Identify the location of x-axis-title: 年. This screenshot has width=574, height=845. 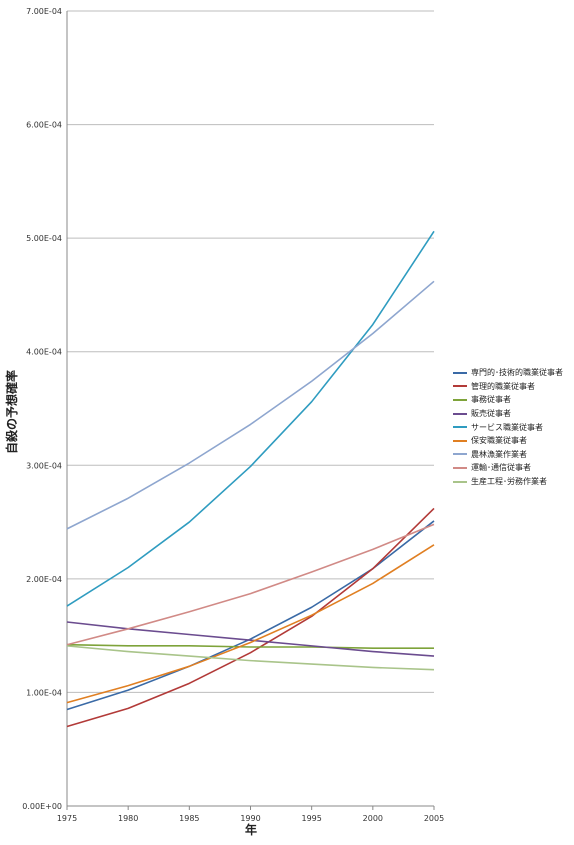
(251, 829).